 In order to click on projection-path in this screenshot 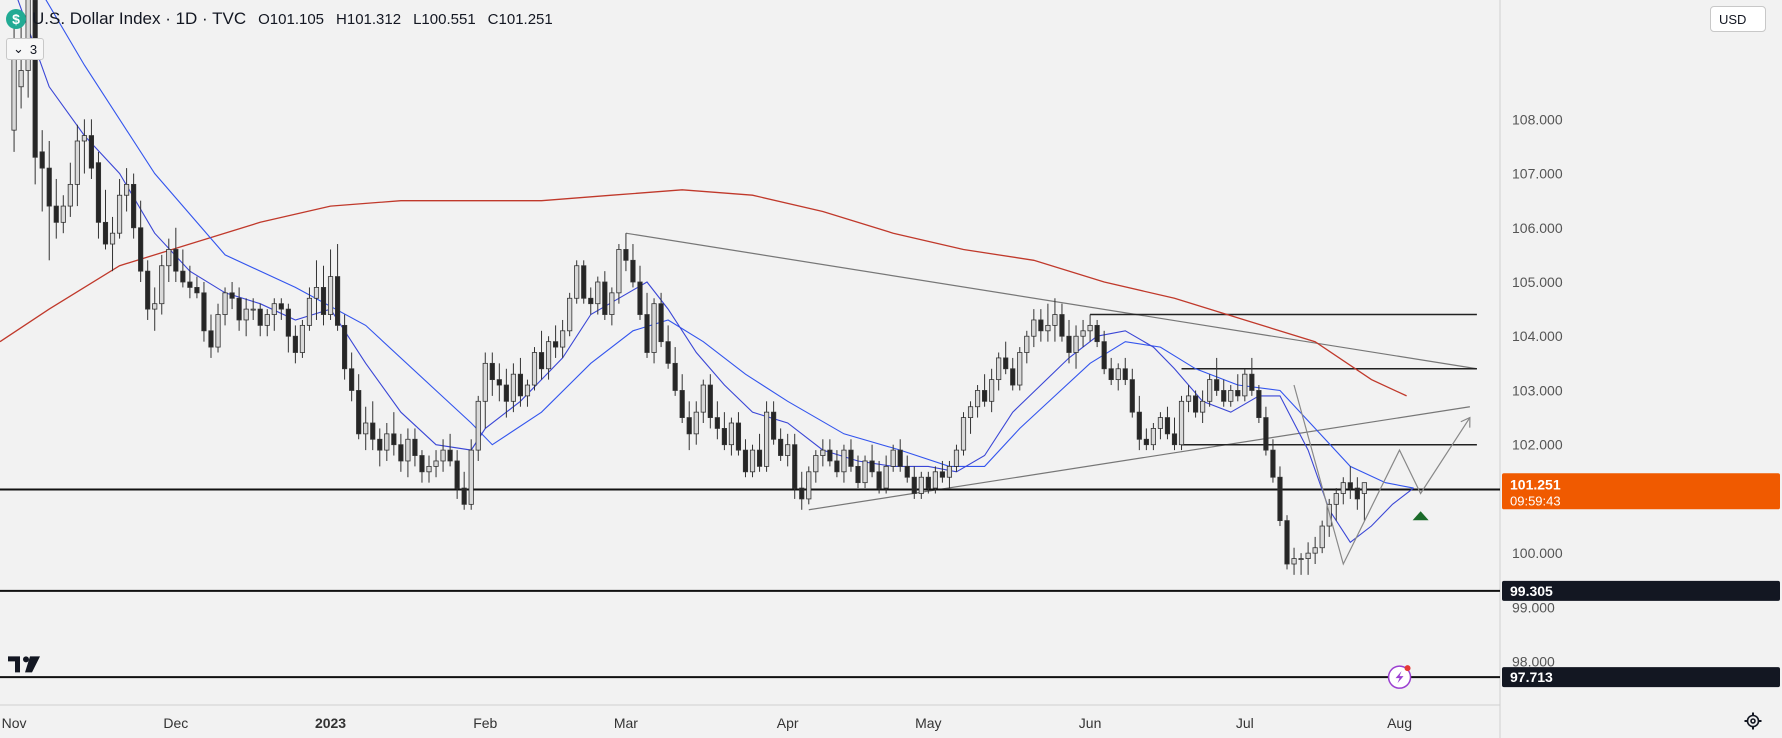, I will do `click(1382, 475)`.